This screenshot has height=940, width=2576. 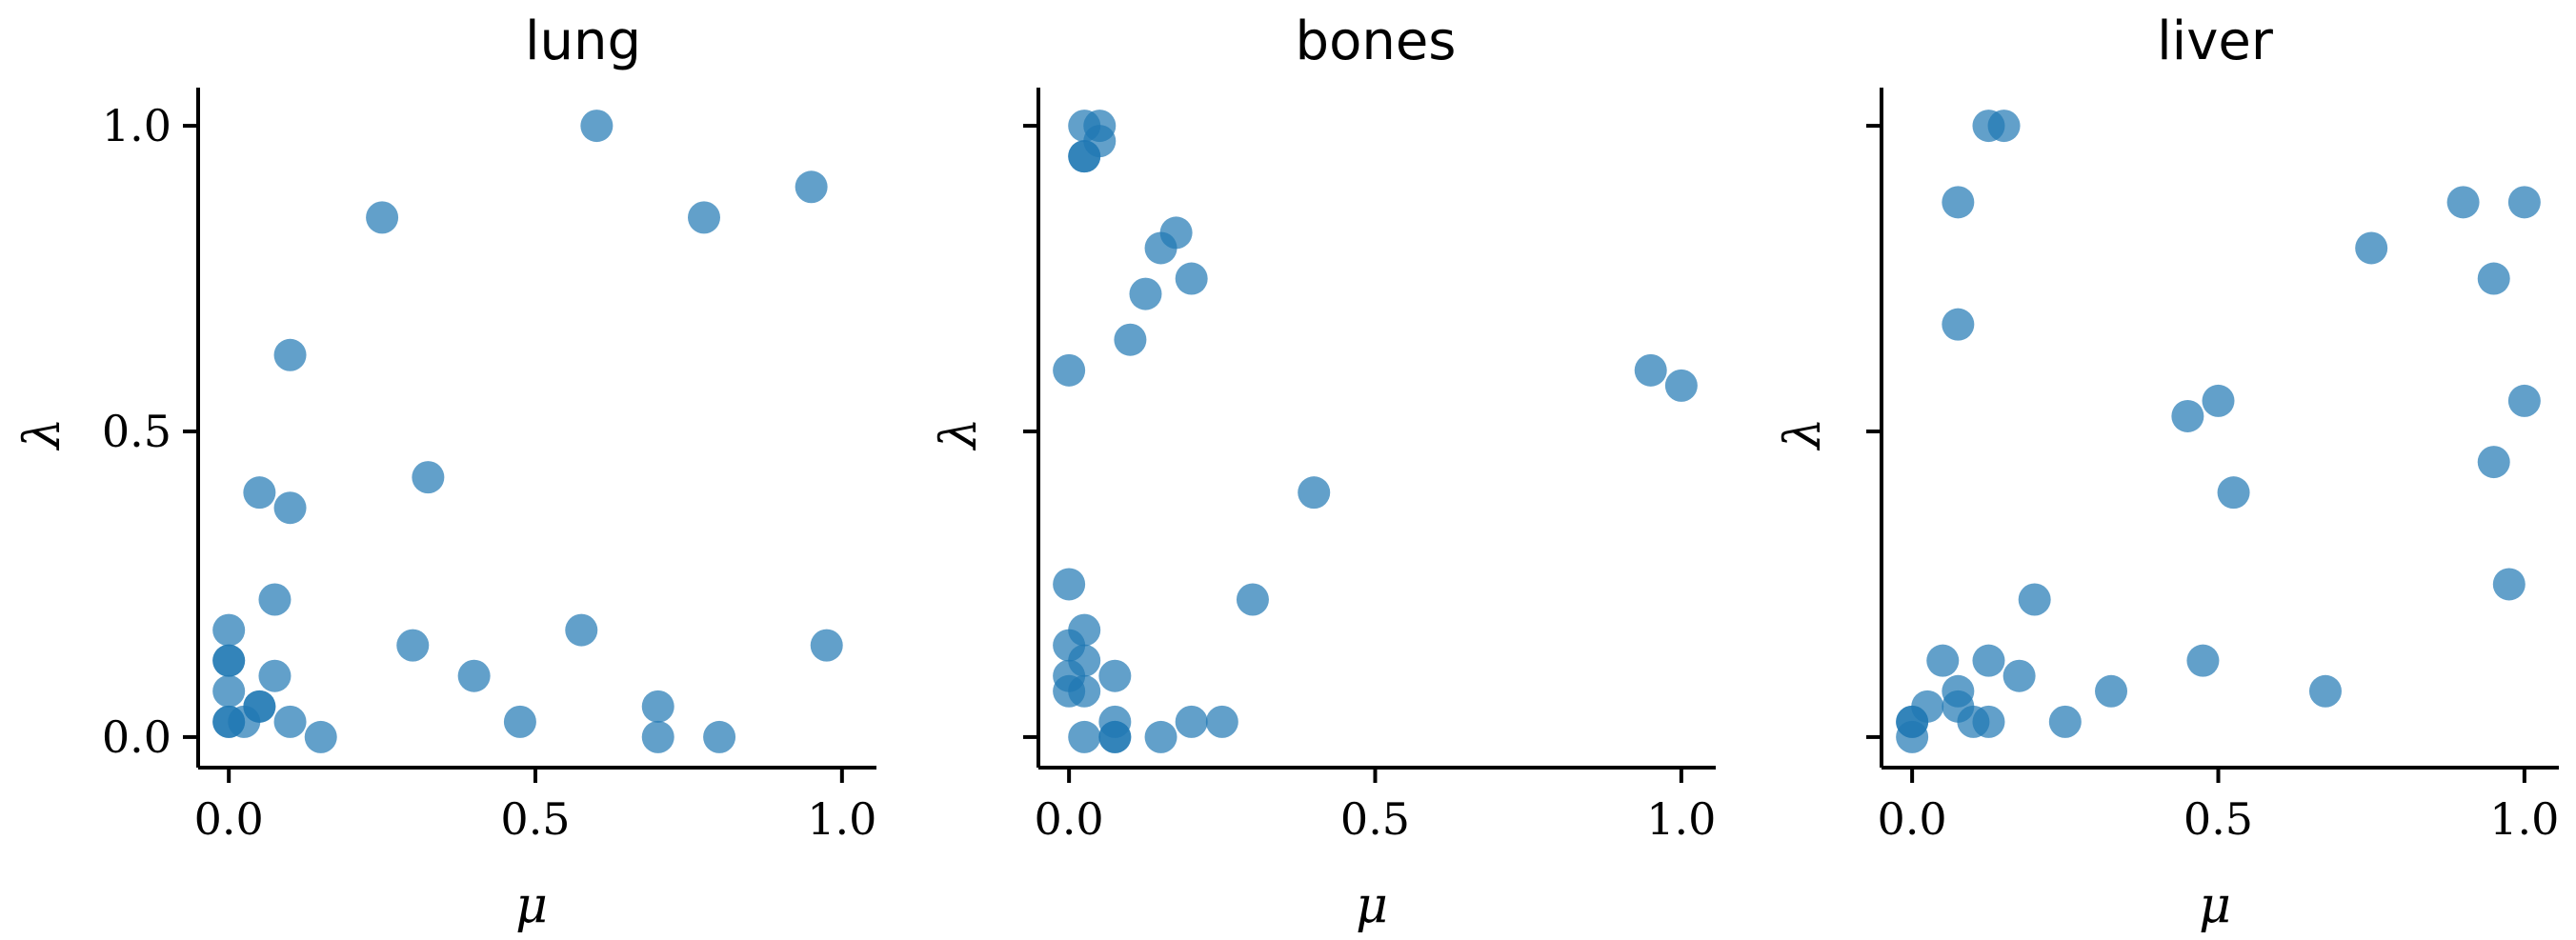 What do you see at coordinates (2216, 41) in the screenshot?
I see `panel-title: liver` at bounding box center [2216, 41].